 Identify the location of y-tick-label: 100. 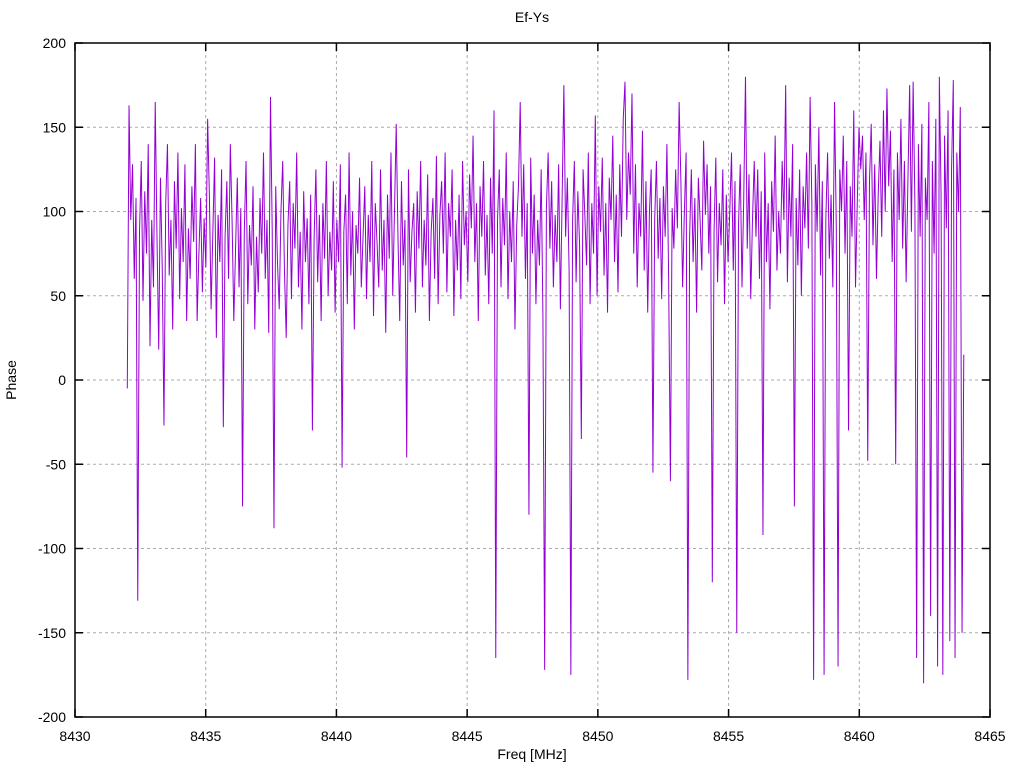
(55, 212).